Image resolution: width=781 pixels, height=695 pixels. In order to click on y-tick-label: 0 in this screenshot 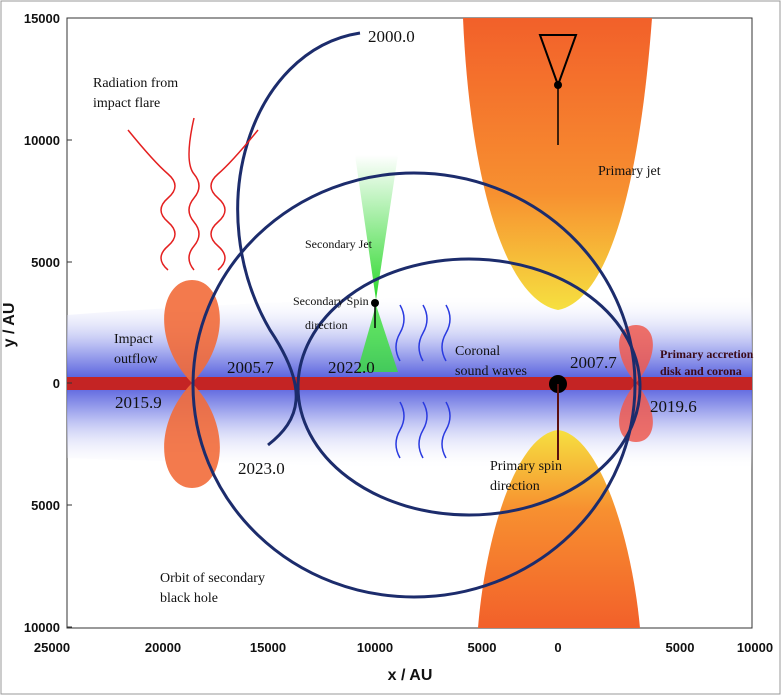, I will do `click(56, 383)`.